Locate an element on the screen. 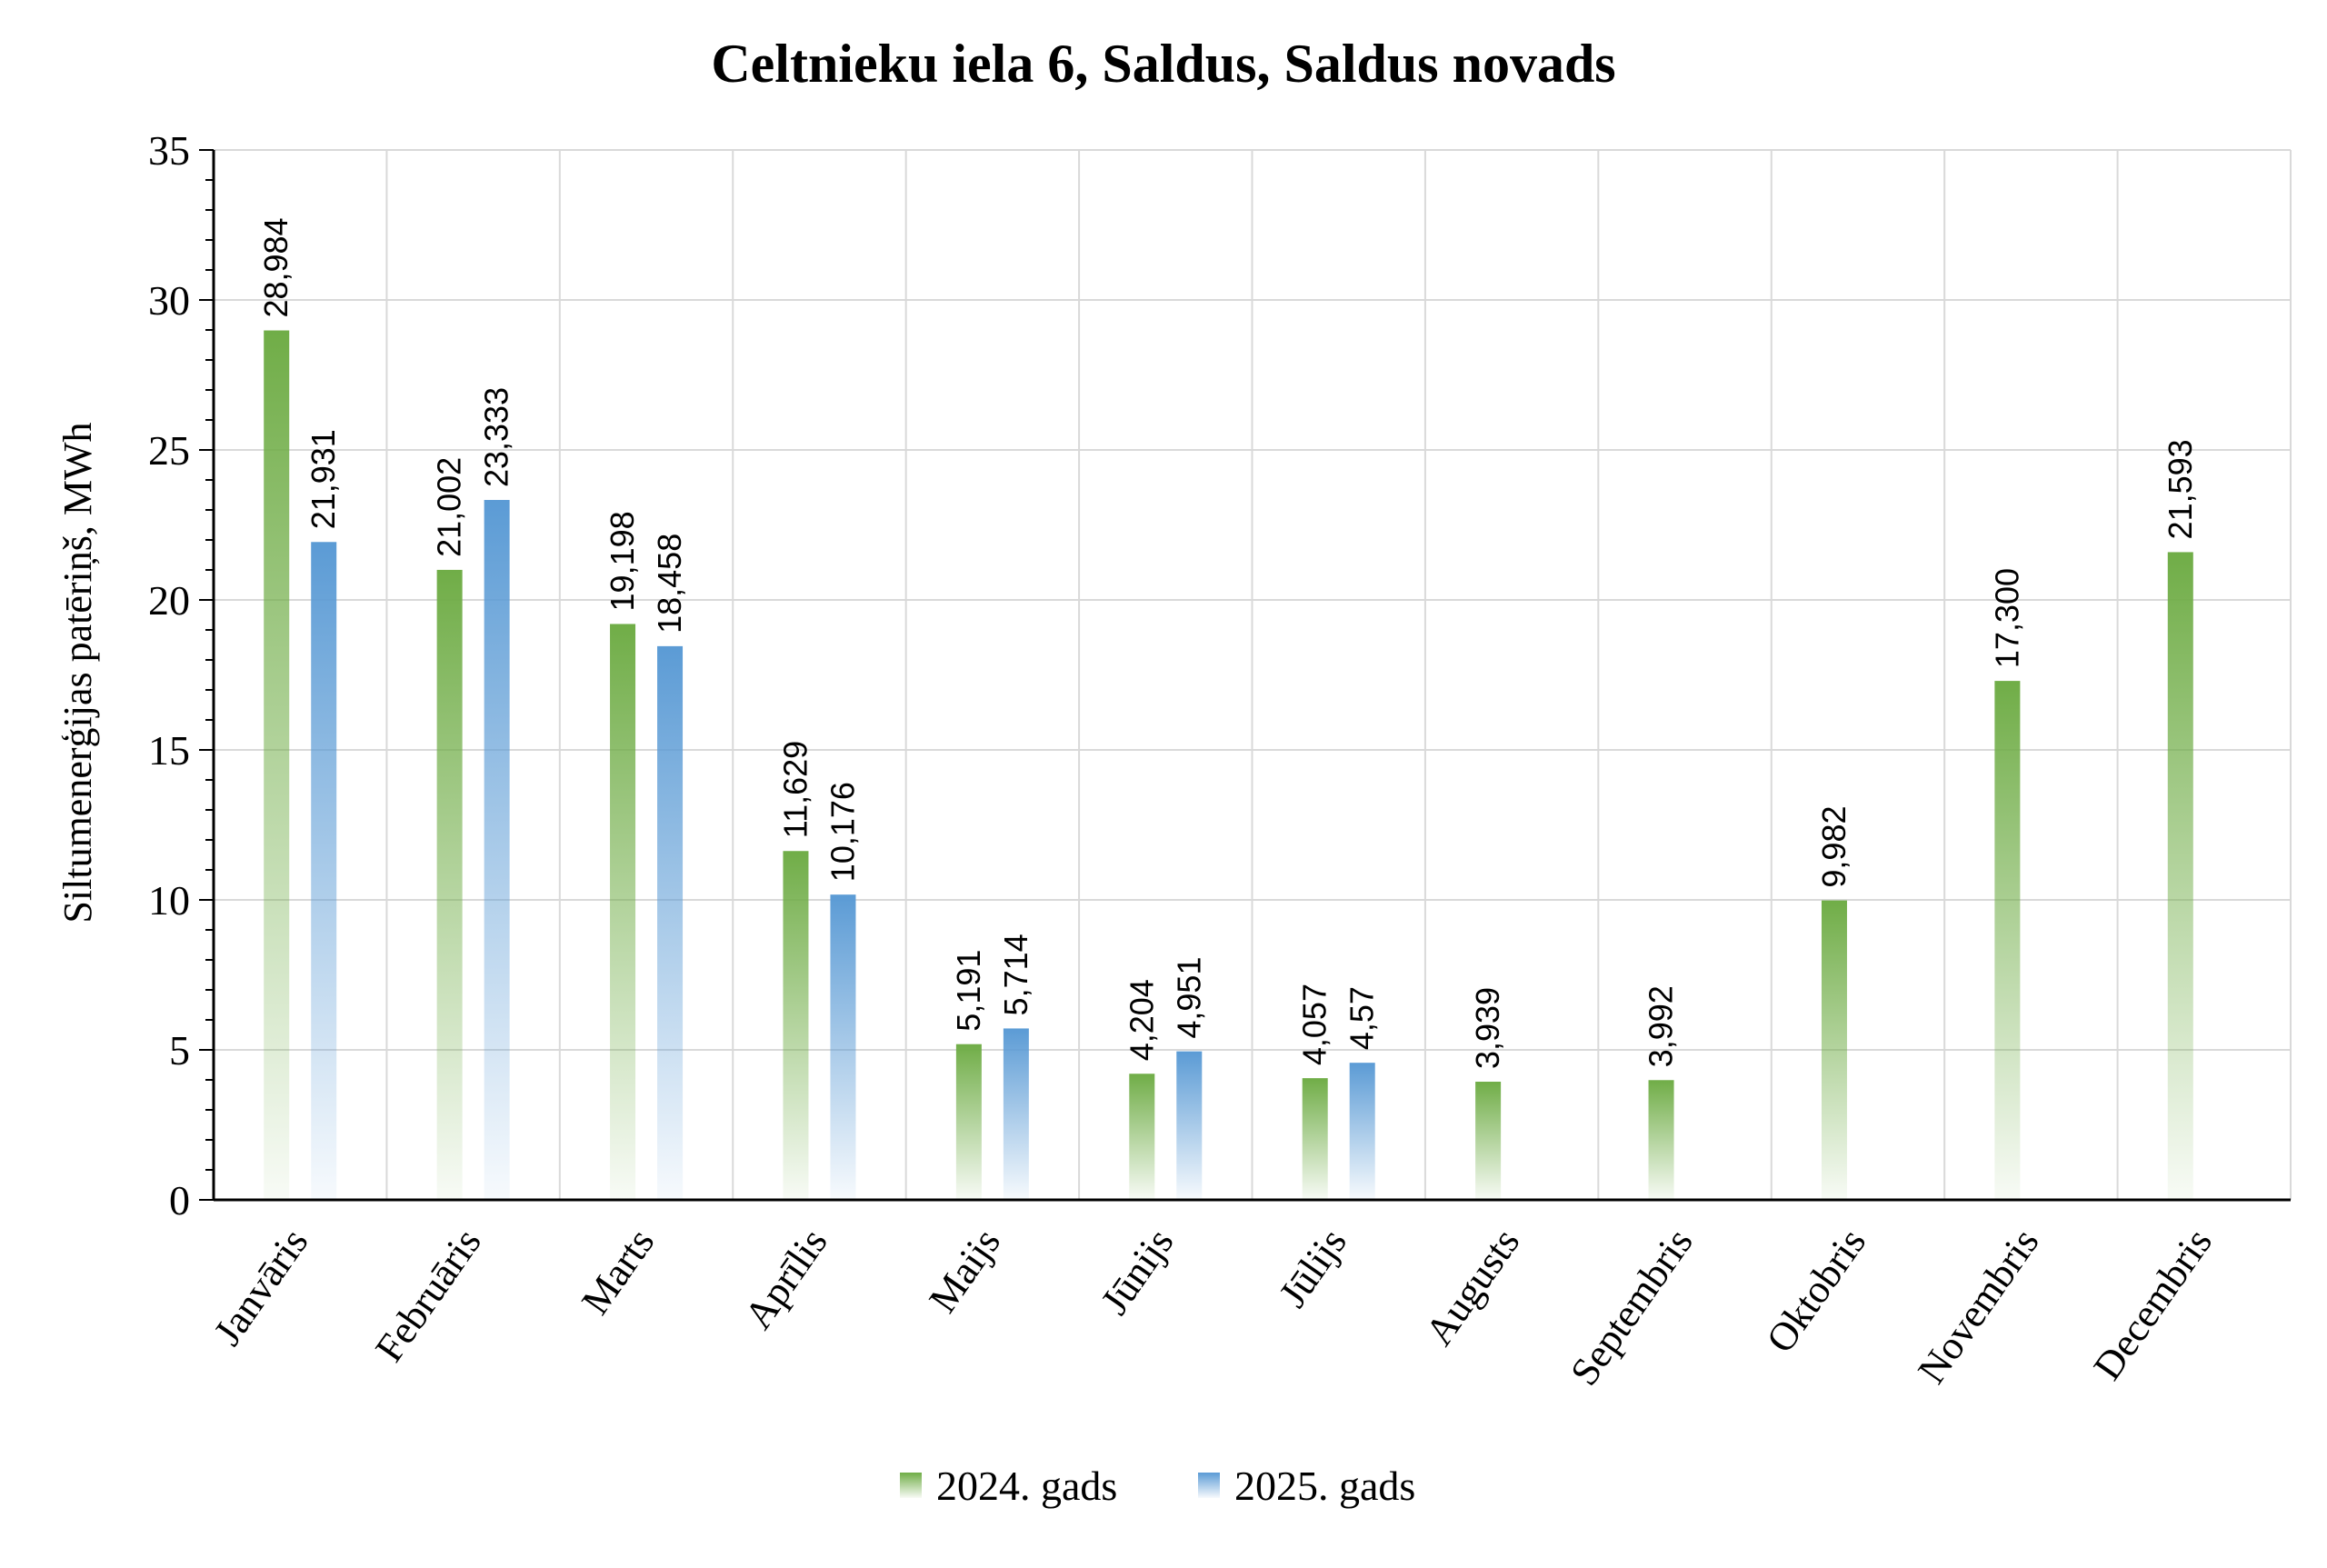 The image size is (2327, 1568). data-label: 21,002 is located at coordinates (449, 507).